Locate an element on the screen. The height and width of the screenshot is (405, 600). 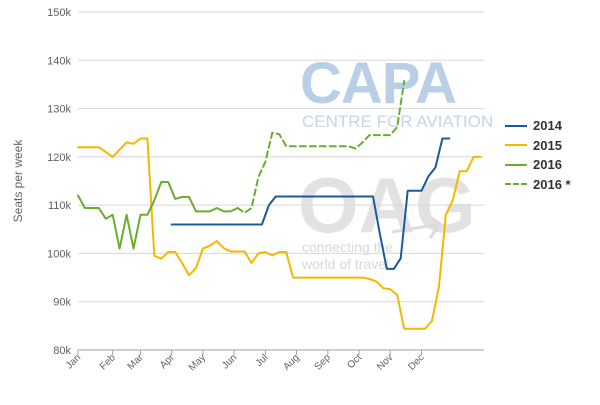
legend-item: 2016 is located at coordinates (538, 165).